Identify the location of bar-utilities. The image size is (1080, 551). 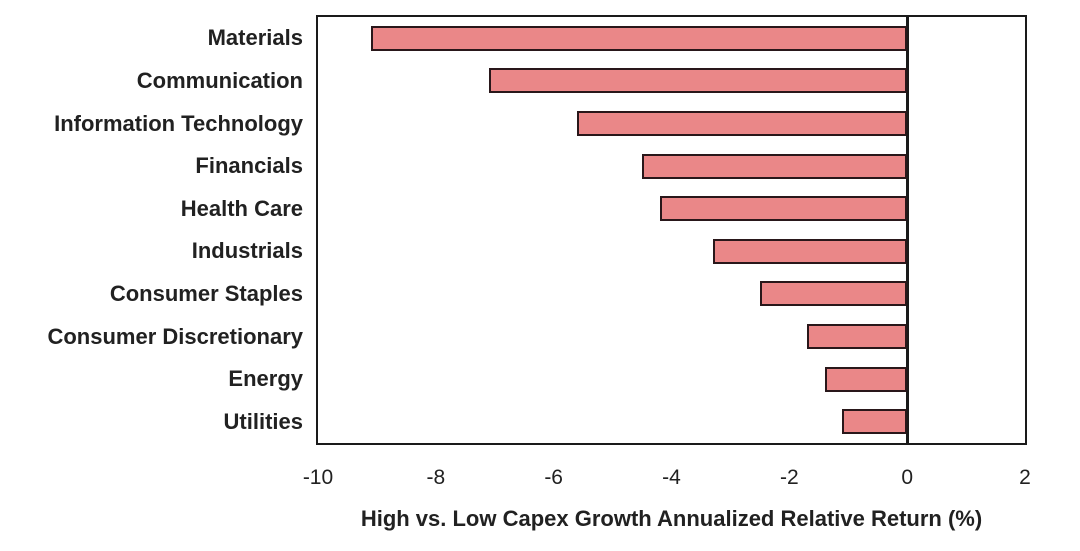
(875, 422).